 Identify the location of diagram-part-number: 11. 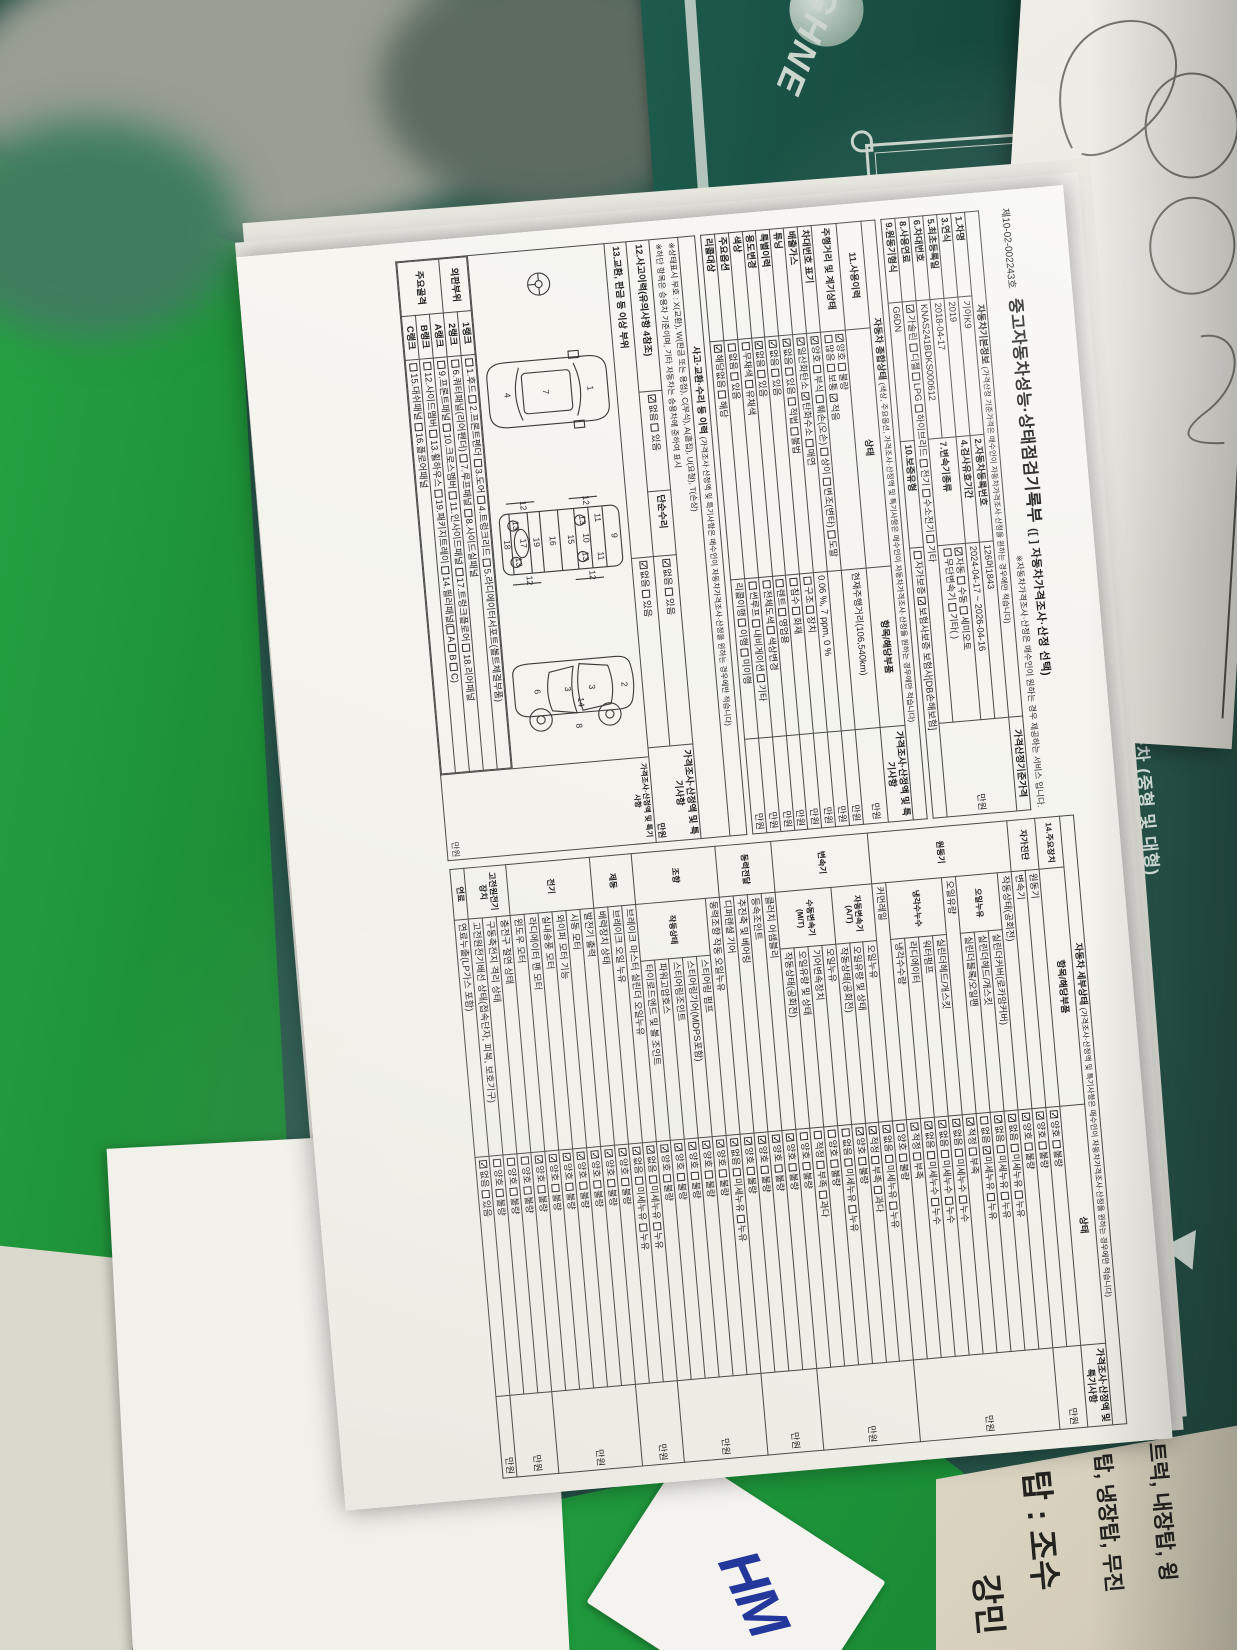
(597, 517).